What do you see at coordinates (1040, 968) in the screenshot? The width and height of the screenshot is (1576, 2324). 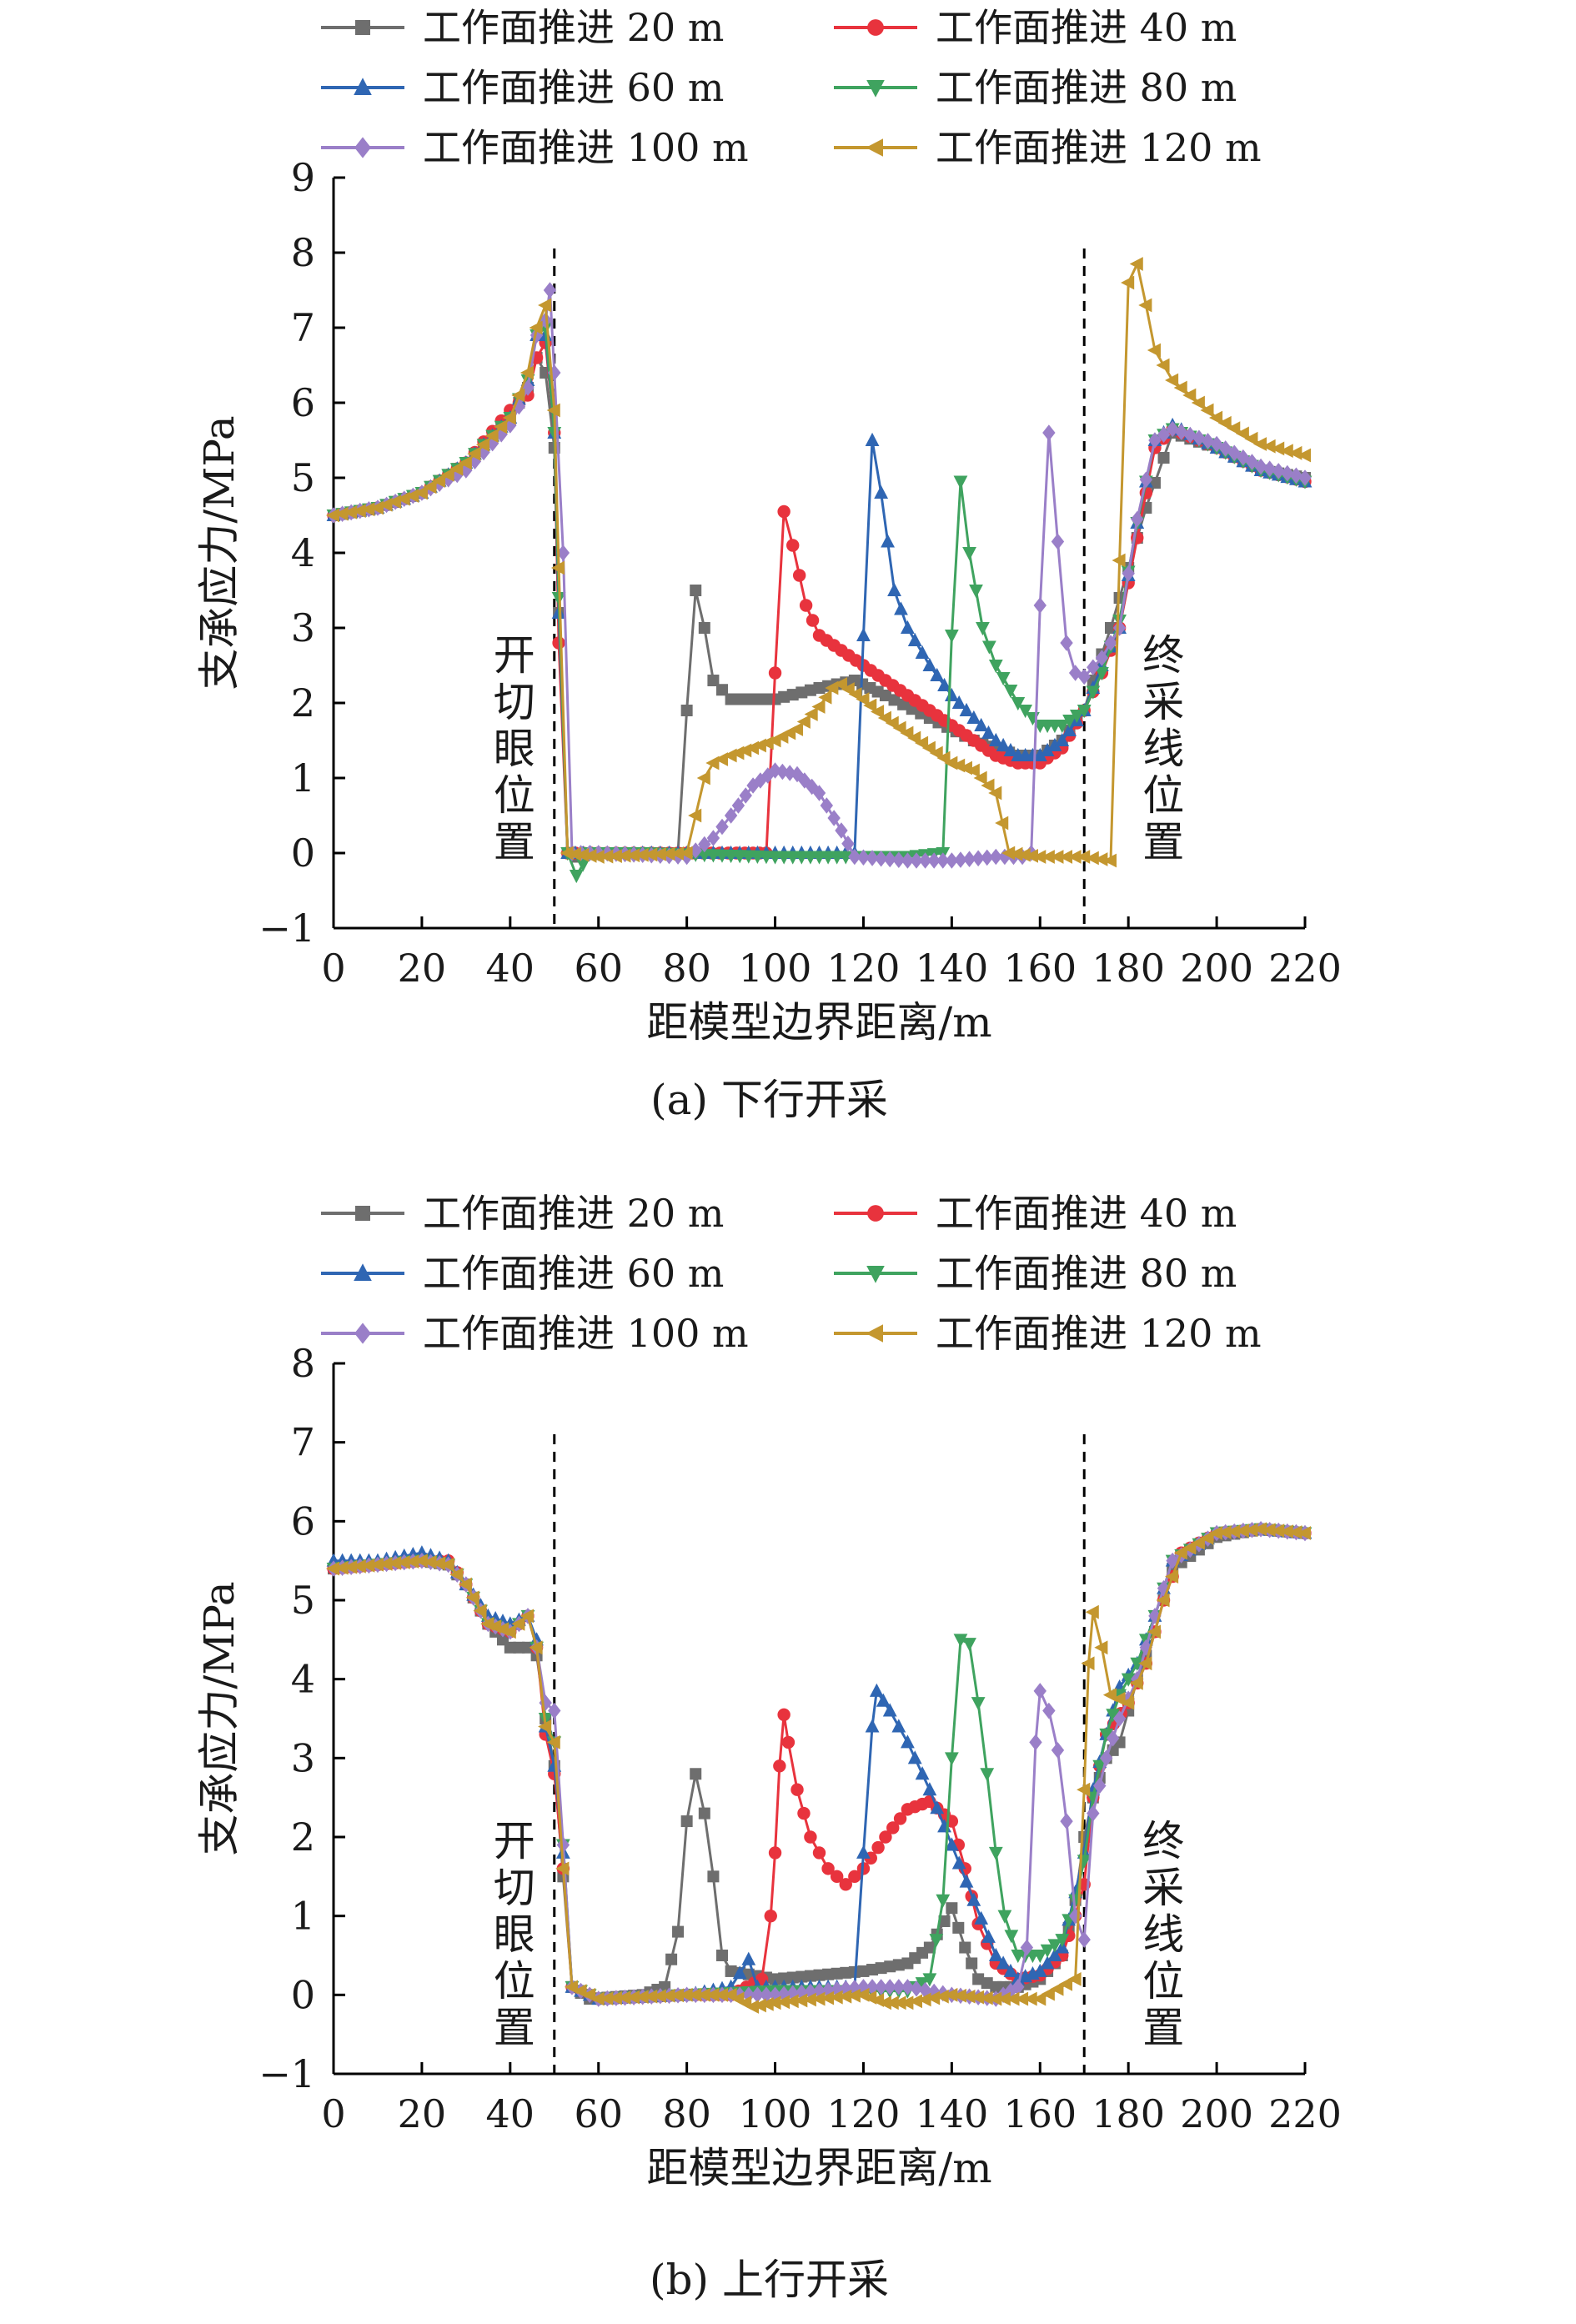 I see `x-tick-label: 160` at bounding box center [1040, 968].